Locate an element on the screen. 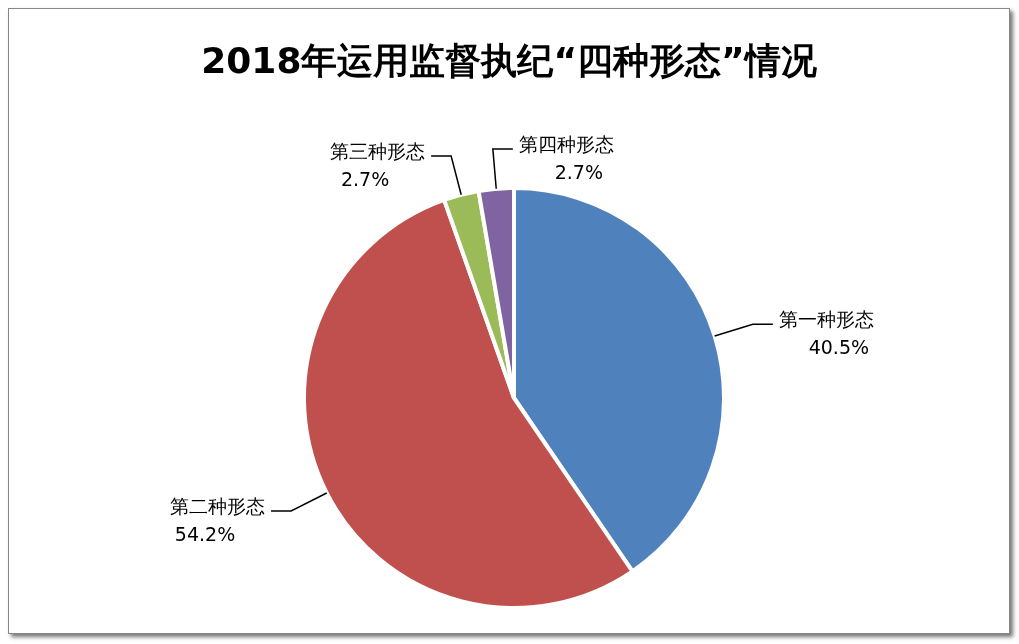 Image resolution: width=1019 pixels, height=644 pixels. slice-label: 第二种形态 is located at coordinates (218, 506).